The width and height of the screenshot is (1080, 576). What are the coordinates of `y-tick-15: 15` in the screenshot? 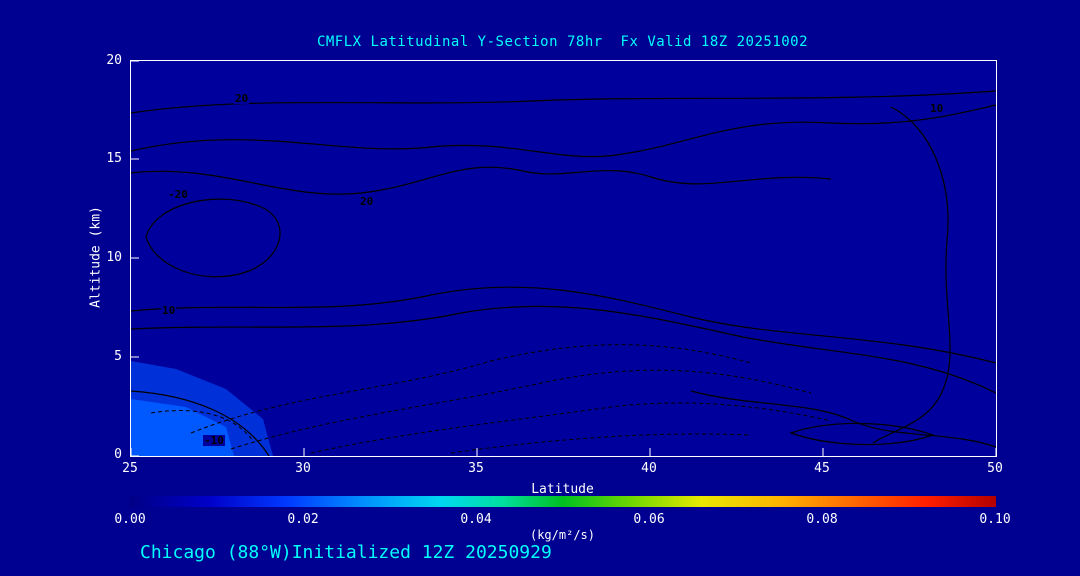 It's located at (114, 158).